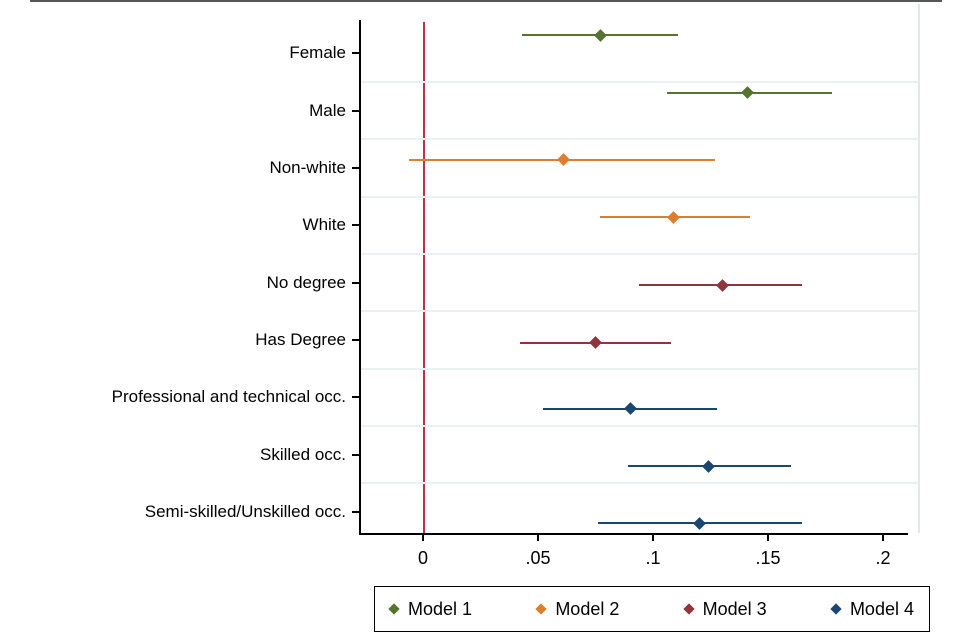 This screenshot has width=960, height=640. Describe the element at coordinates (587, 608) in the screenshot. I see `legend-item-label: Model 2` at that location.